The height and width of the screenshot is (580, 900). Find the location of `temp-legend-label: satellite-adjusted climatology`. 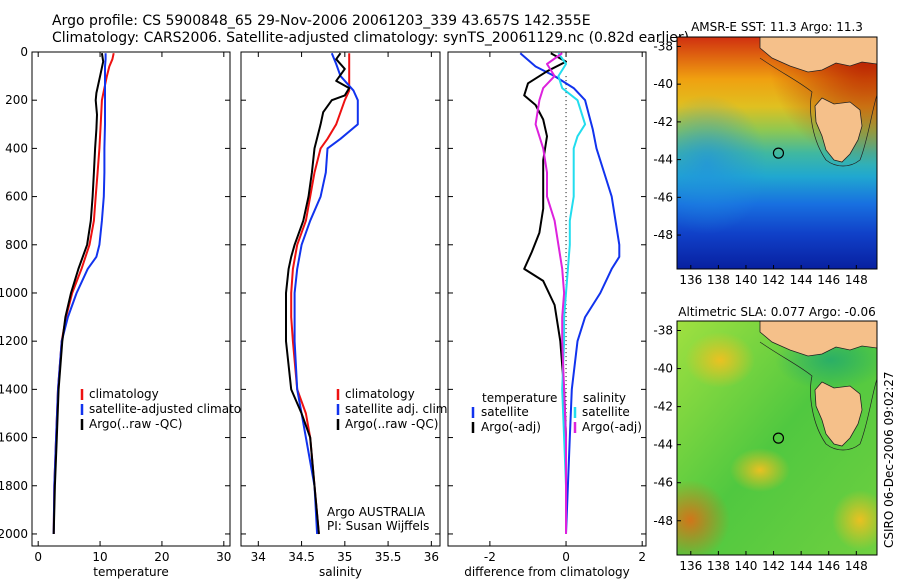

temp-legend-label: satellite-adjusted climatology is located at coordinates (178, 409).